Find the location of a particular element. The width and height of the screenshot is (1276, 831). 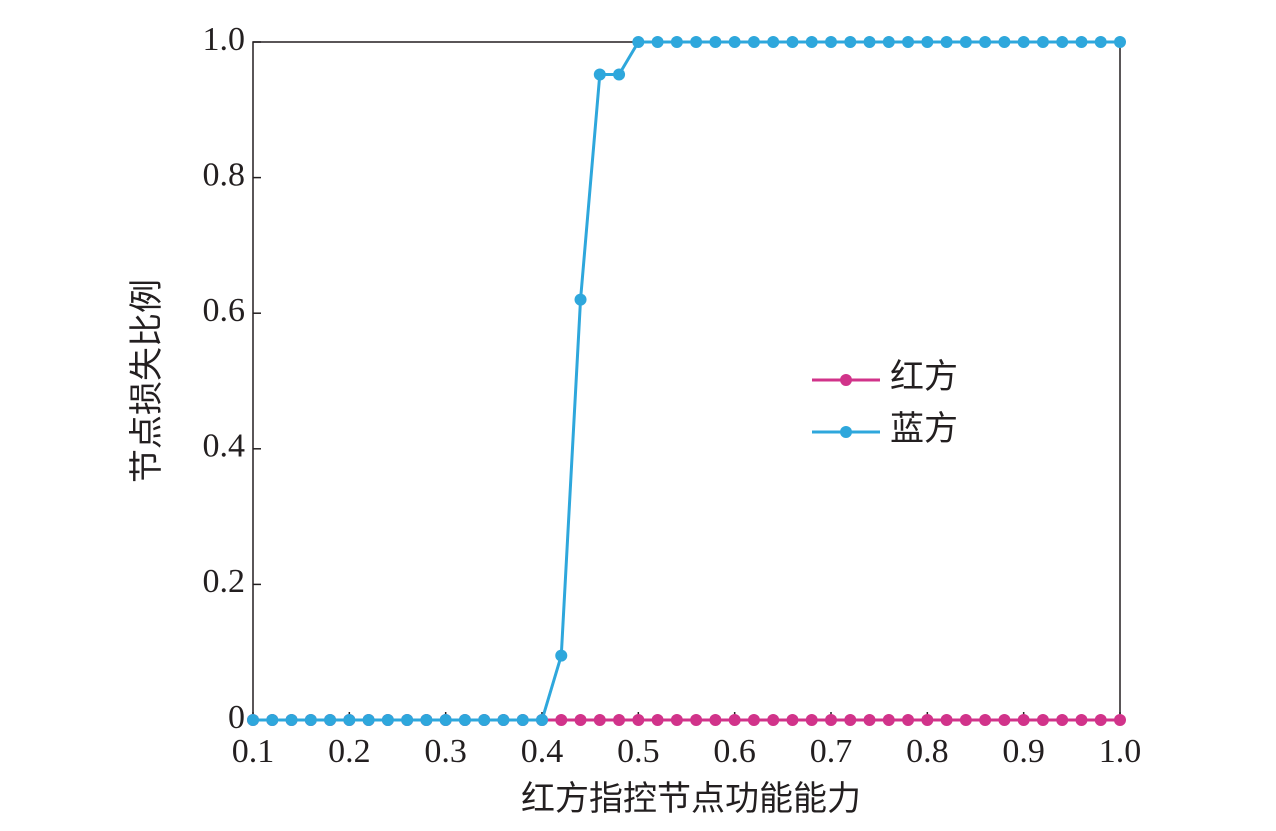

y-tick-label: 0.6 is located at coordinates (224, 310).